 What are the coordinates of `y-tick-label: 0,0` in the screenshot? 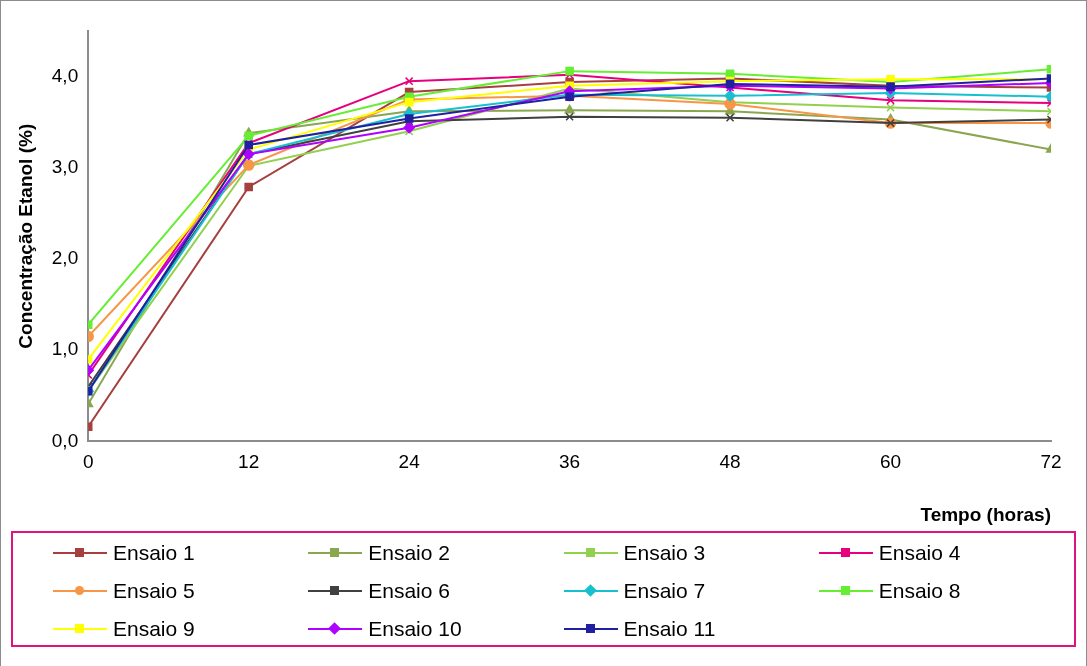 It's located at (65, 440).